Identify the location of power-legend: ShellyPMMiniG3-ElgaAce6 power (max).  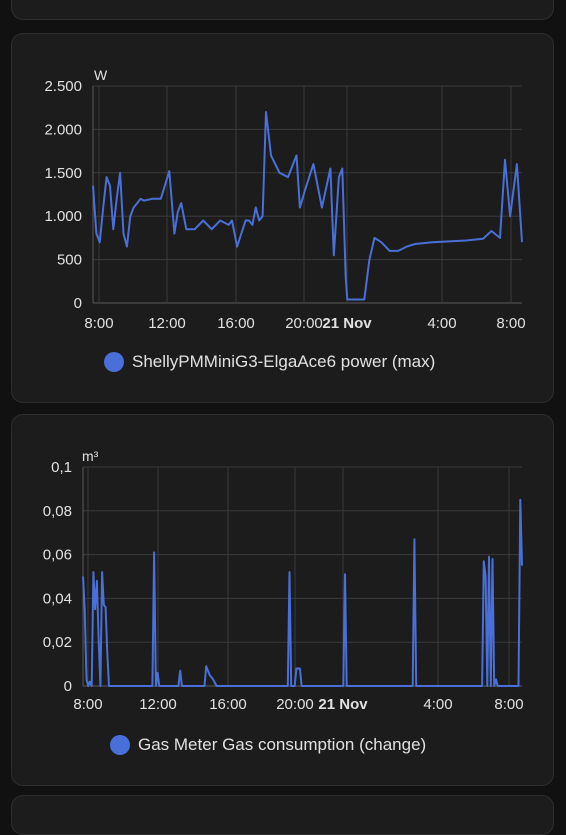
(269, 362).